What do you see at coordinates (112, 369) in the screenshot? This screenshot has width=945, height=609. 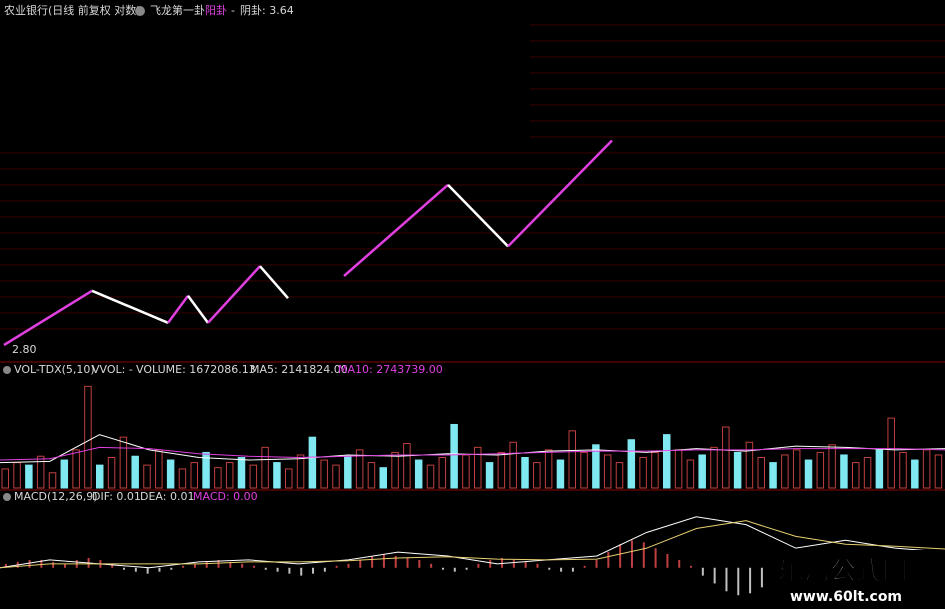 I see `vvol: VVOL: -` at bounding box center [112, 369].